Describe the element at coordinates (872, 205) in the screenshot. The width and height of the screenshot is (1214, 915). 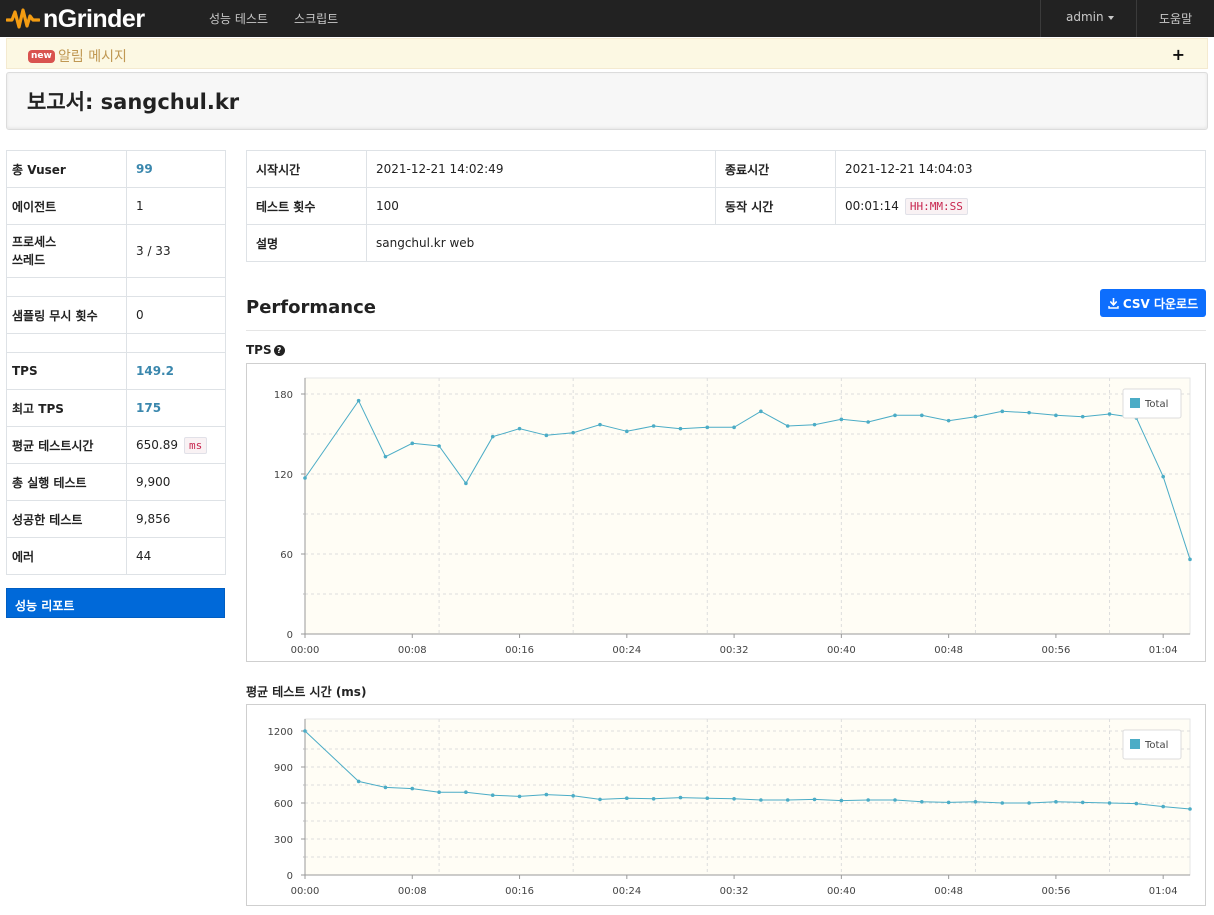
I see `info-value: 00:01:14` at that location.